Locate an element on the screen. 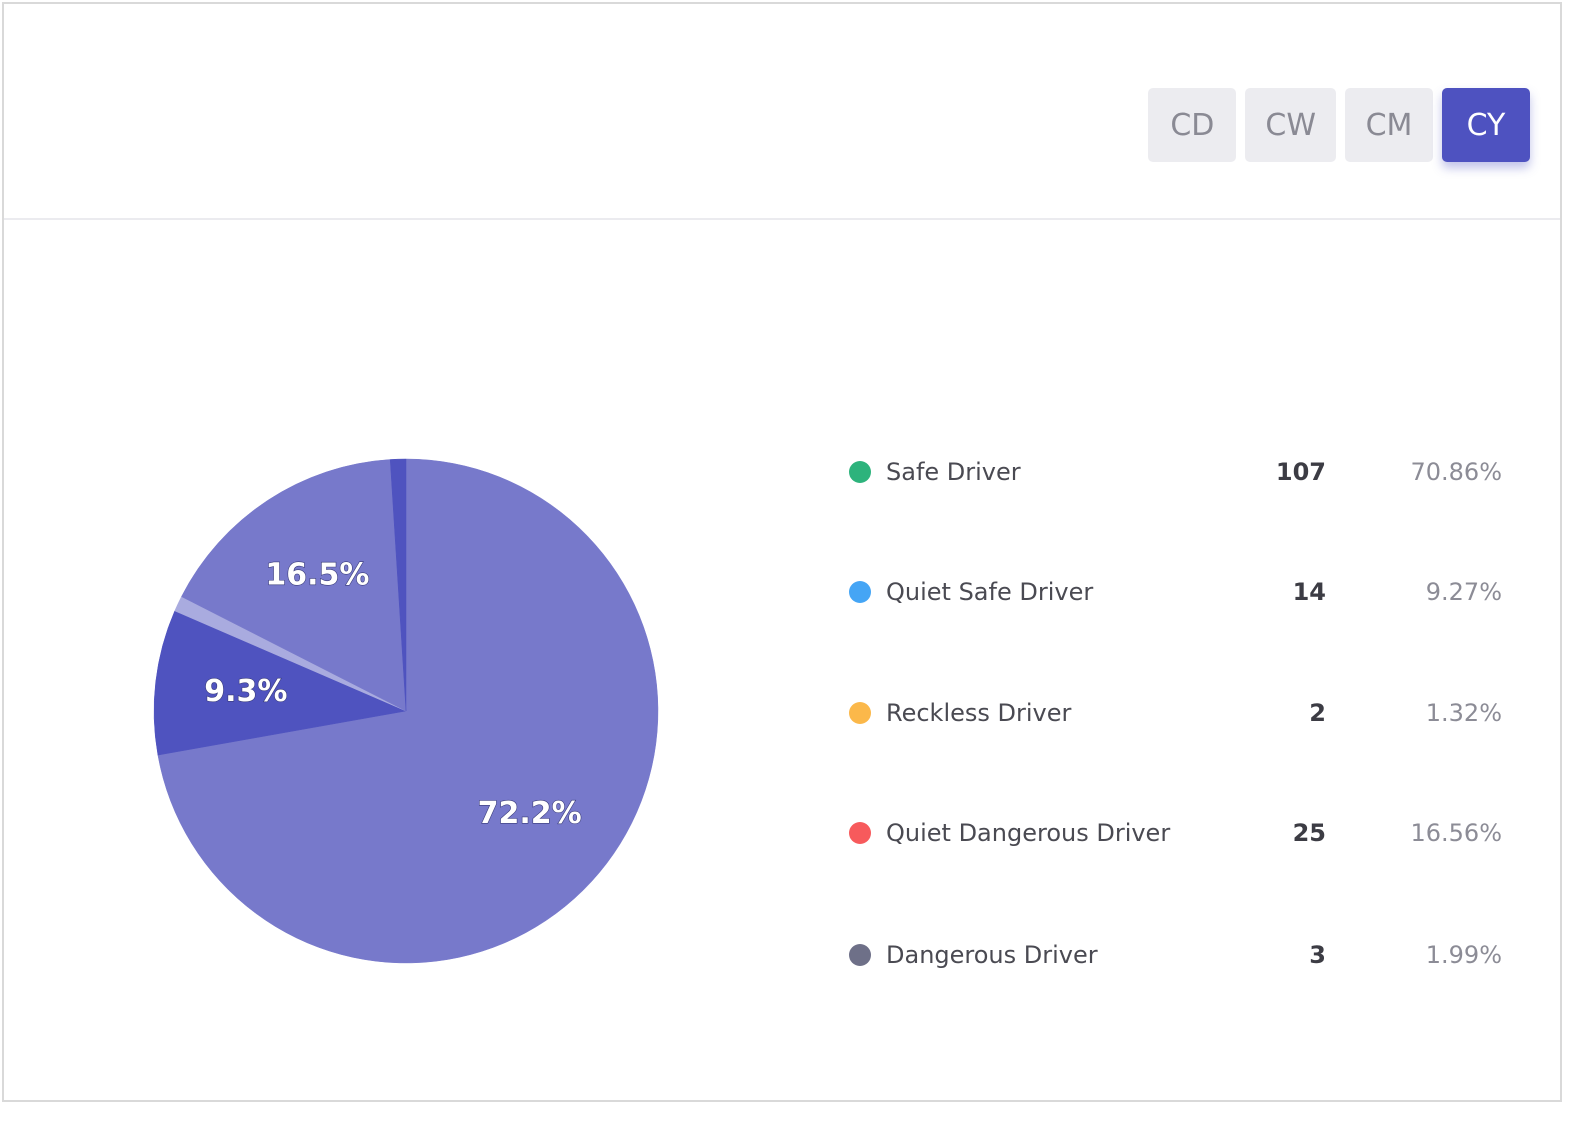  legend-count: 14 is located at coordinates (1309, 592).